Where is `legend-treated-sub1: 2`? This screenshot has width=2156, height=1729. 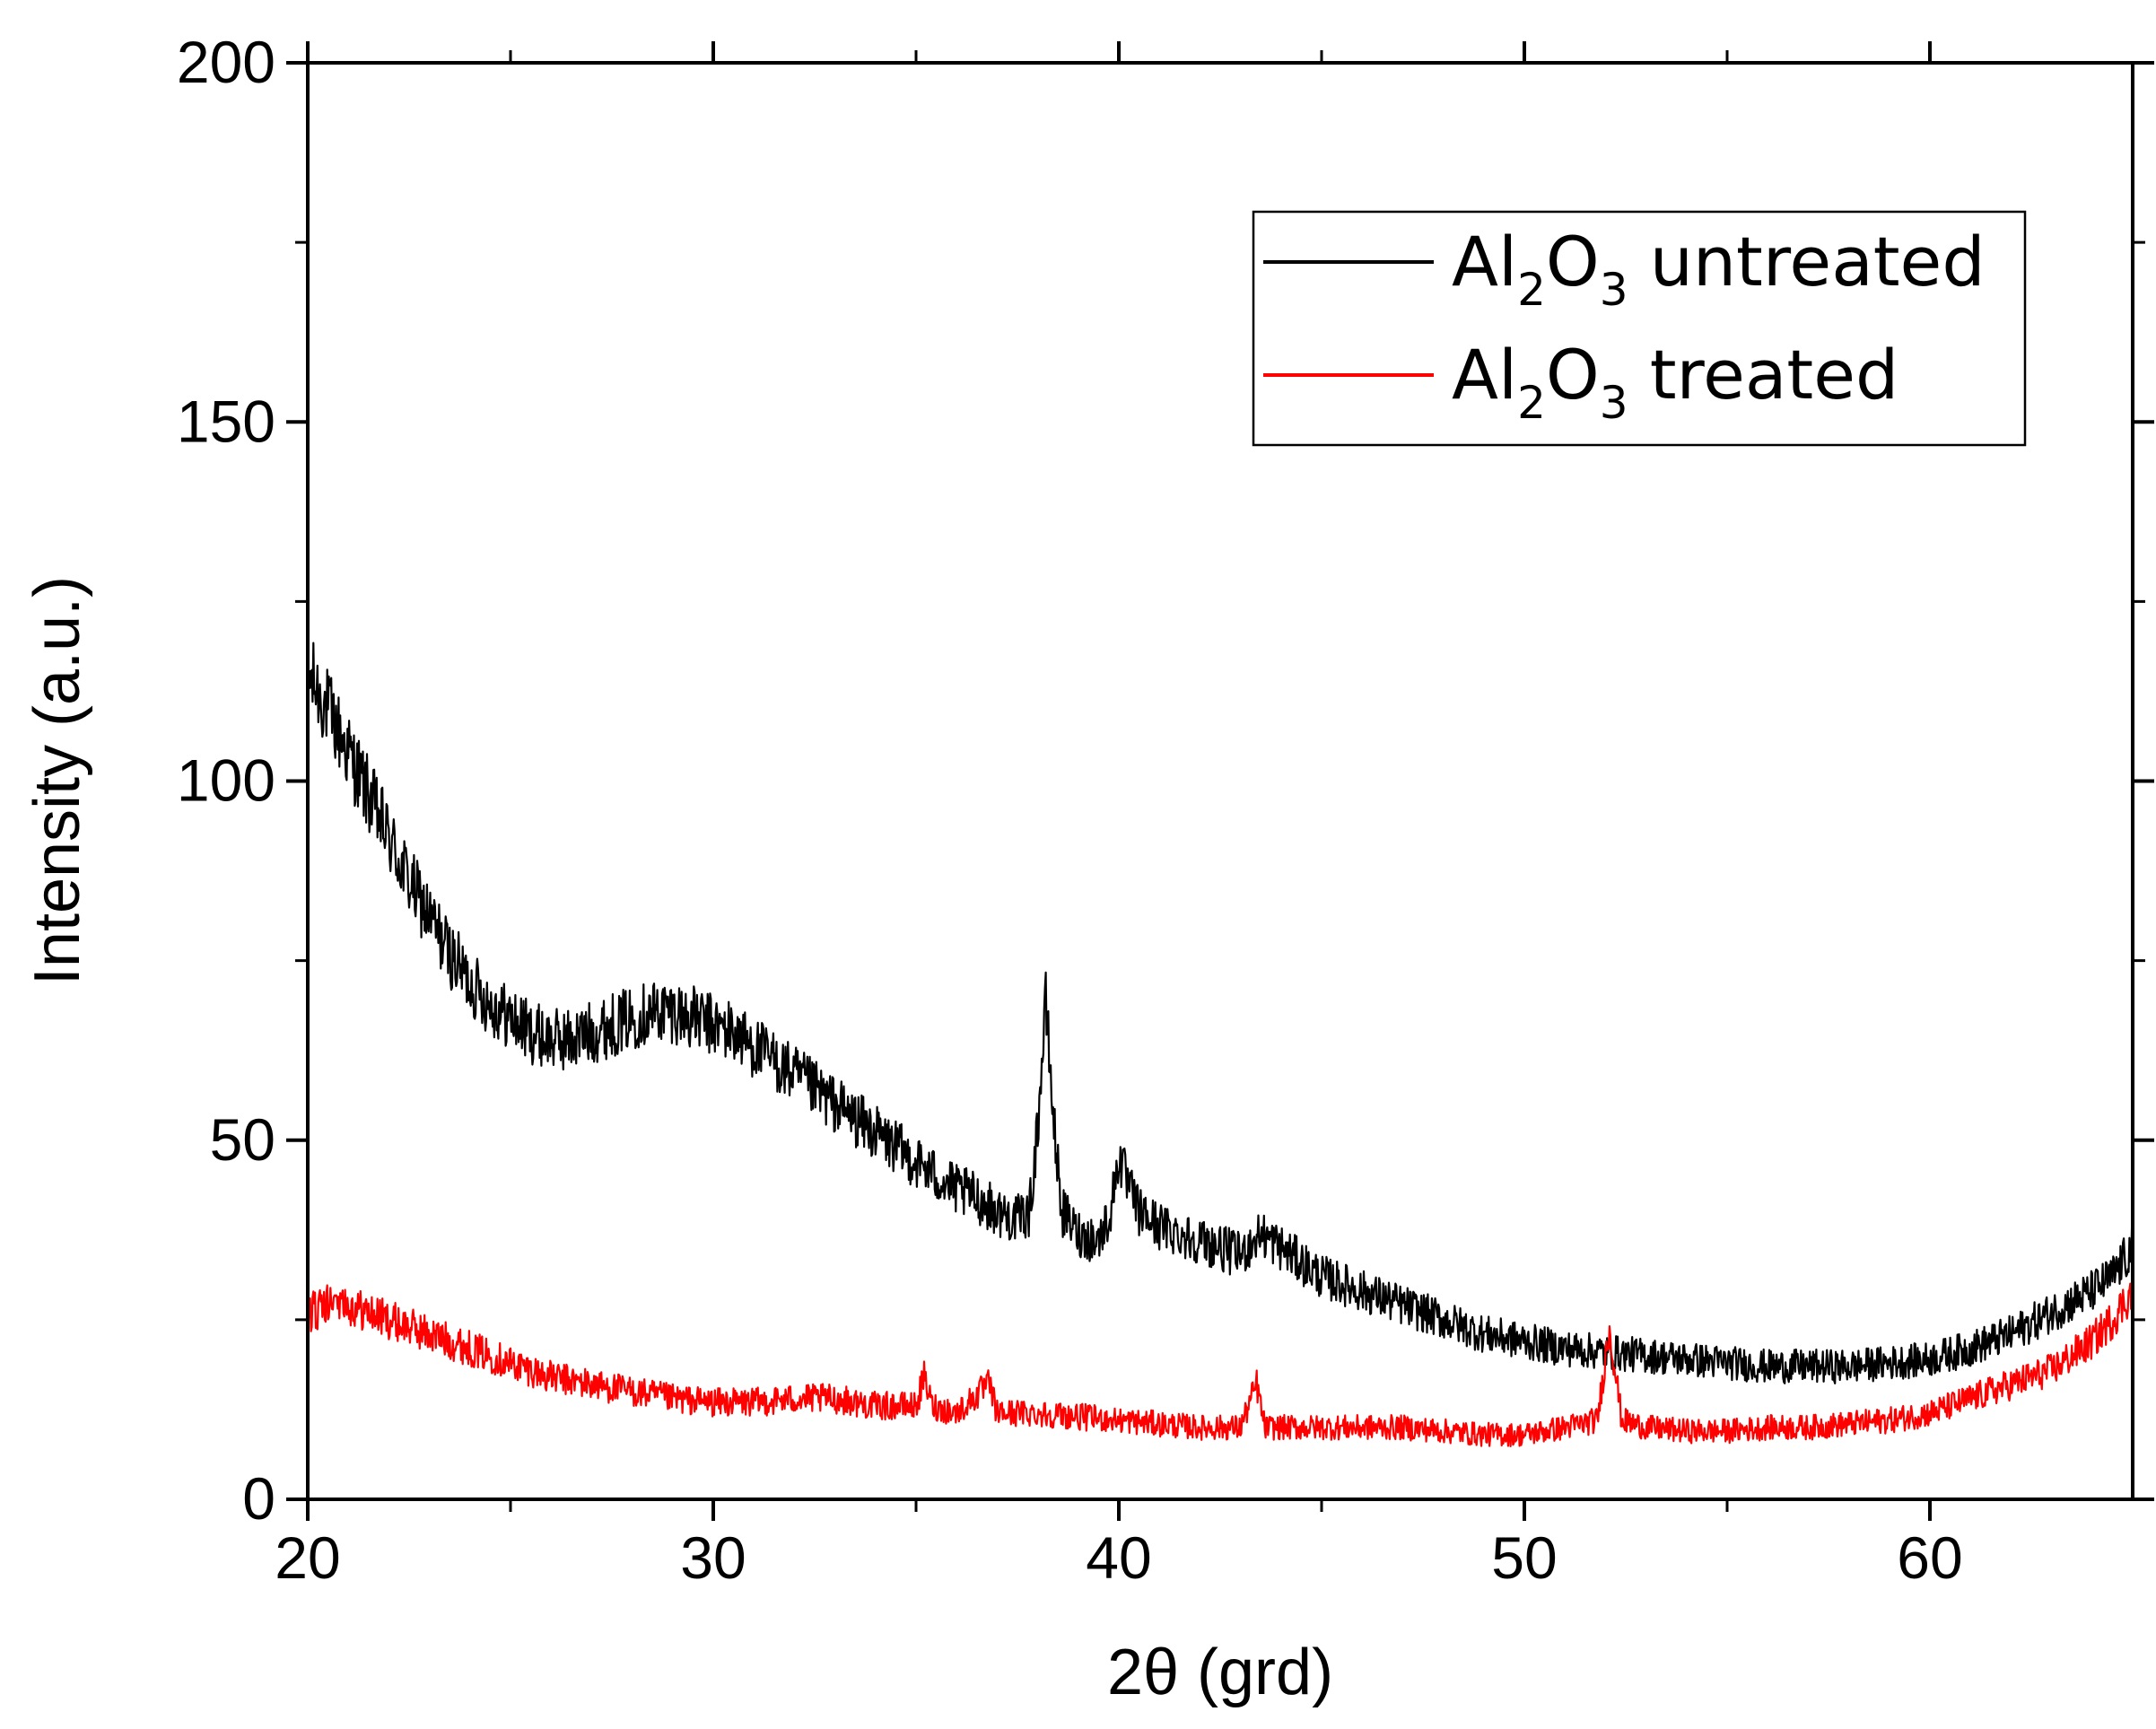 legend-treated-sub1: 2 is located at coordinates (1531, 403).